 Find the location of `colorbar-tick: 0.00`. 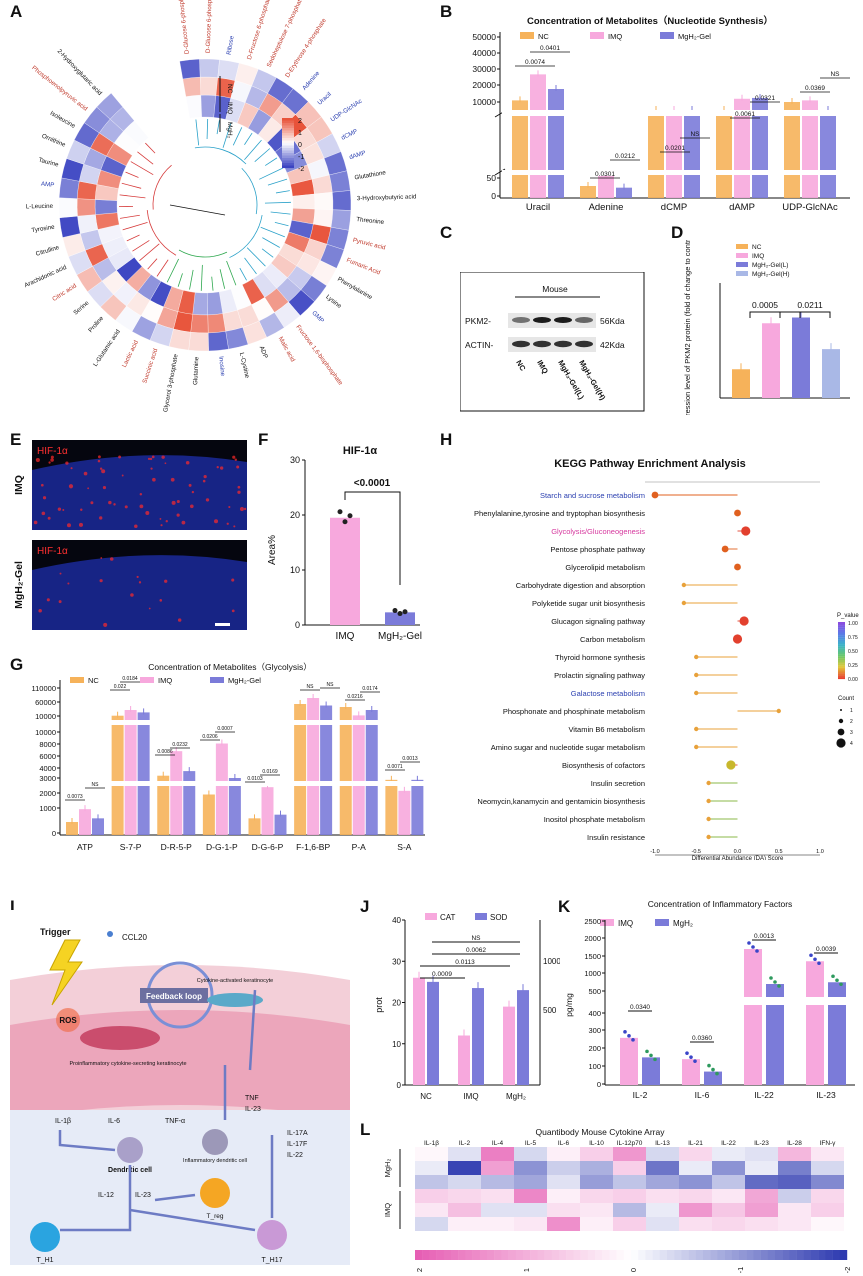

colorbar-tick: 0.00 is located at coordinates (853, 680).